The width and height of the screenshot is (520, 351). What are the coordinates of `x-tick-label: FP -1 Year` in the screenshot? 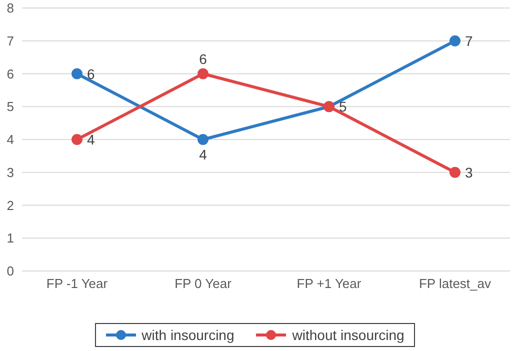 It's located at (77, 284).